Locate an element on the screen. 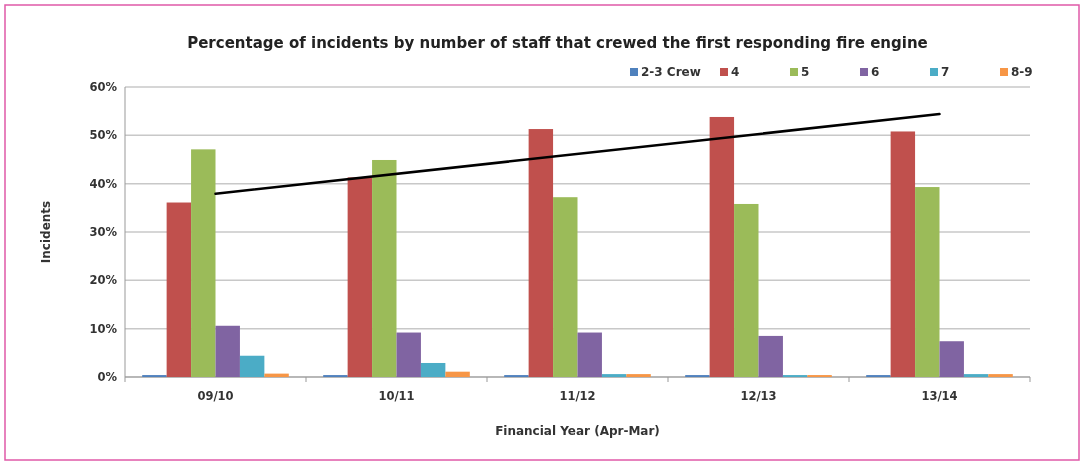  y-tick-label: 40% is located at coordinates (103, 183).